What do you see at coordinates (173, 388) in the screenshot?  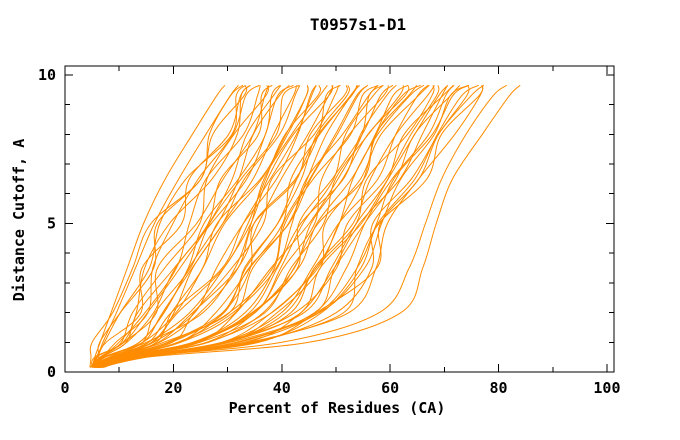 I see `x-tick-label: 20` at bounding box center [173, 388].